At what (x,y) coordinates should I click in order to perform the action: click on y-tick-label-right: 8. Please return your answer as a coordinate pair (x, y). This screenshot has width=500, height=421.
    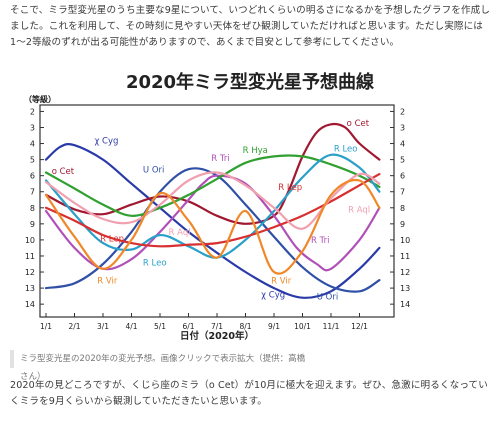
    Looking at the image, I should click on (402, 208).